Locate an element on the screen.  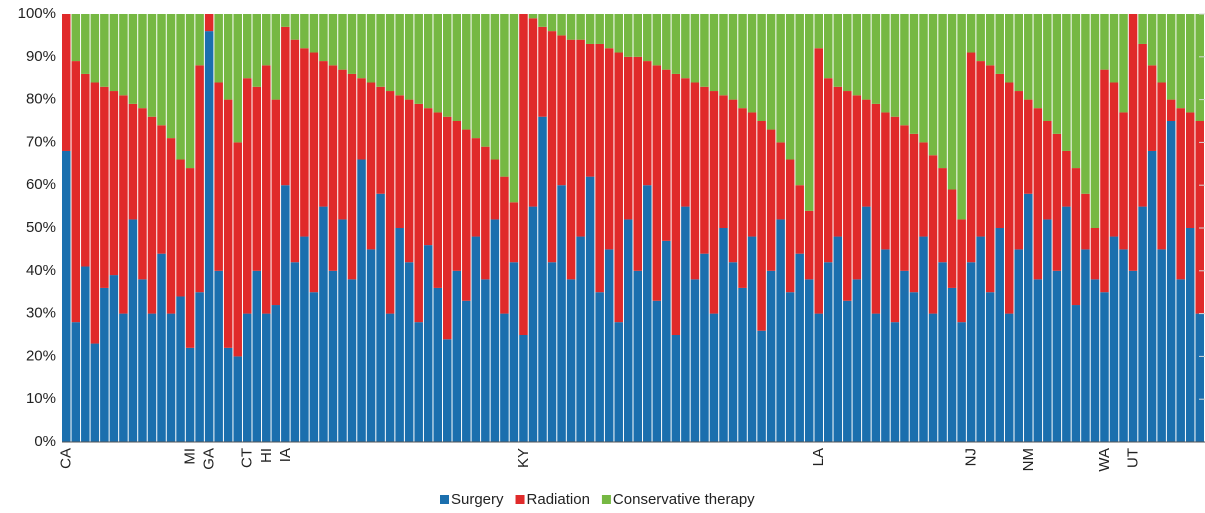
x-tick-label: GA is located at coordinates (209, 459).